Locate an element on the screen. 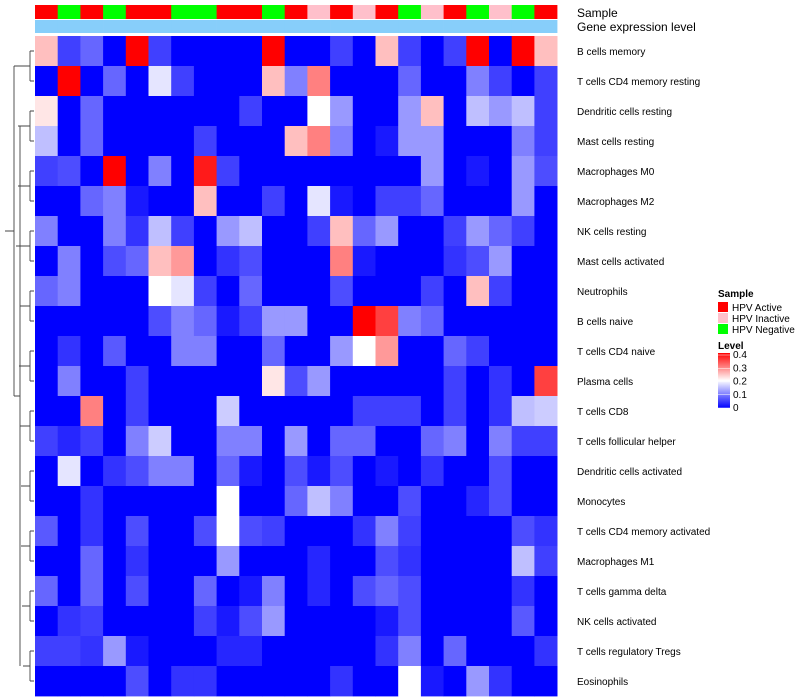 This screenshot has width=800, height=700. row-label: Eosinophils is located at coordinates (602, 682).